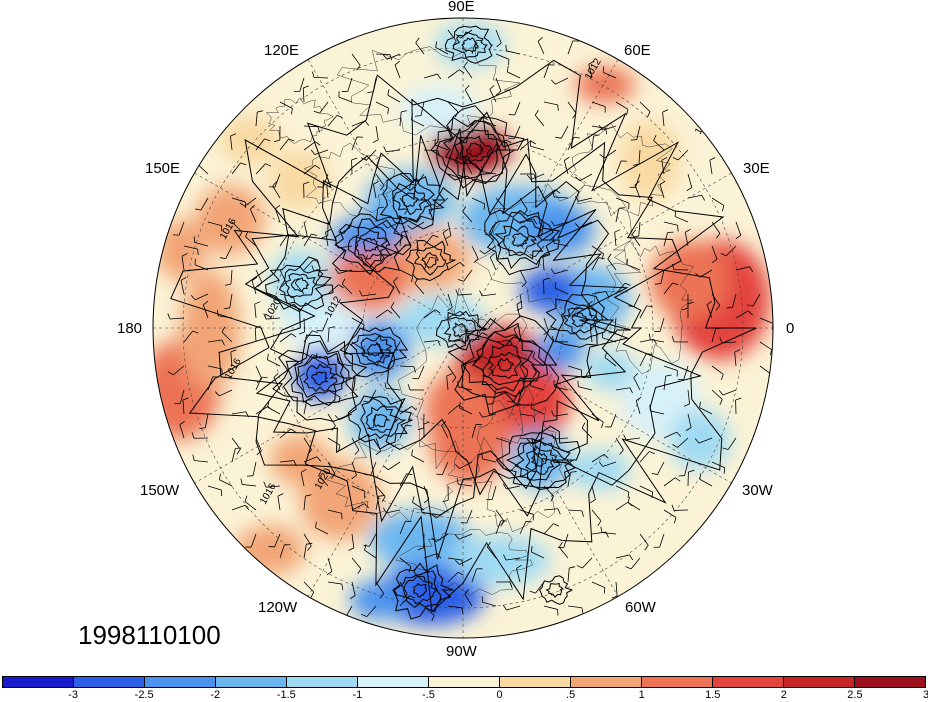 The image size is (928, 702). What do you see at coordinates (163, 168) in the screenshot?
I see `lon-label-150e: 150E` at bounding box center [163, 168].